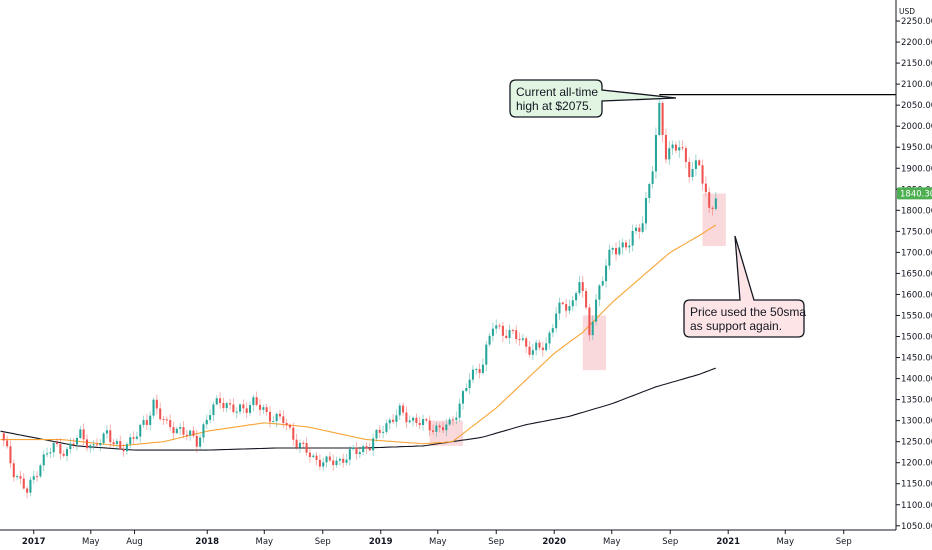  What do you see at coordinates (916, 338) in the screenshot?
I see `y-tick-label: 1500.00` at bounding box center [916, 338].